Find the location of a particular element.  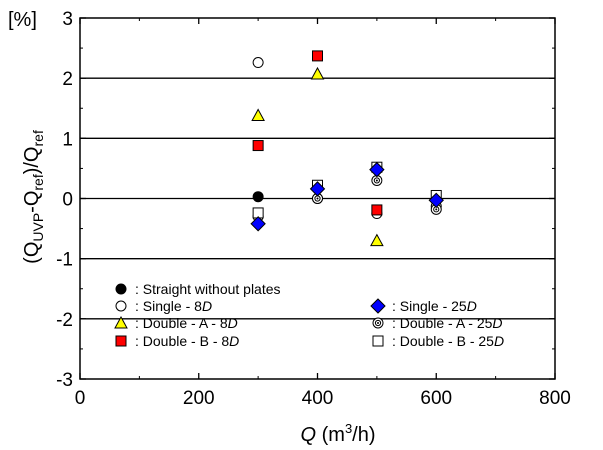

y-tick-label-6: 3 is located at coordinates (67, 19).